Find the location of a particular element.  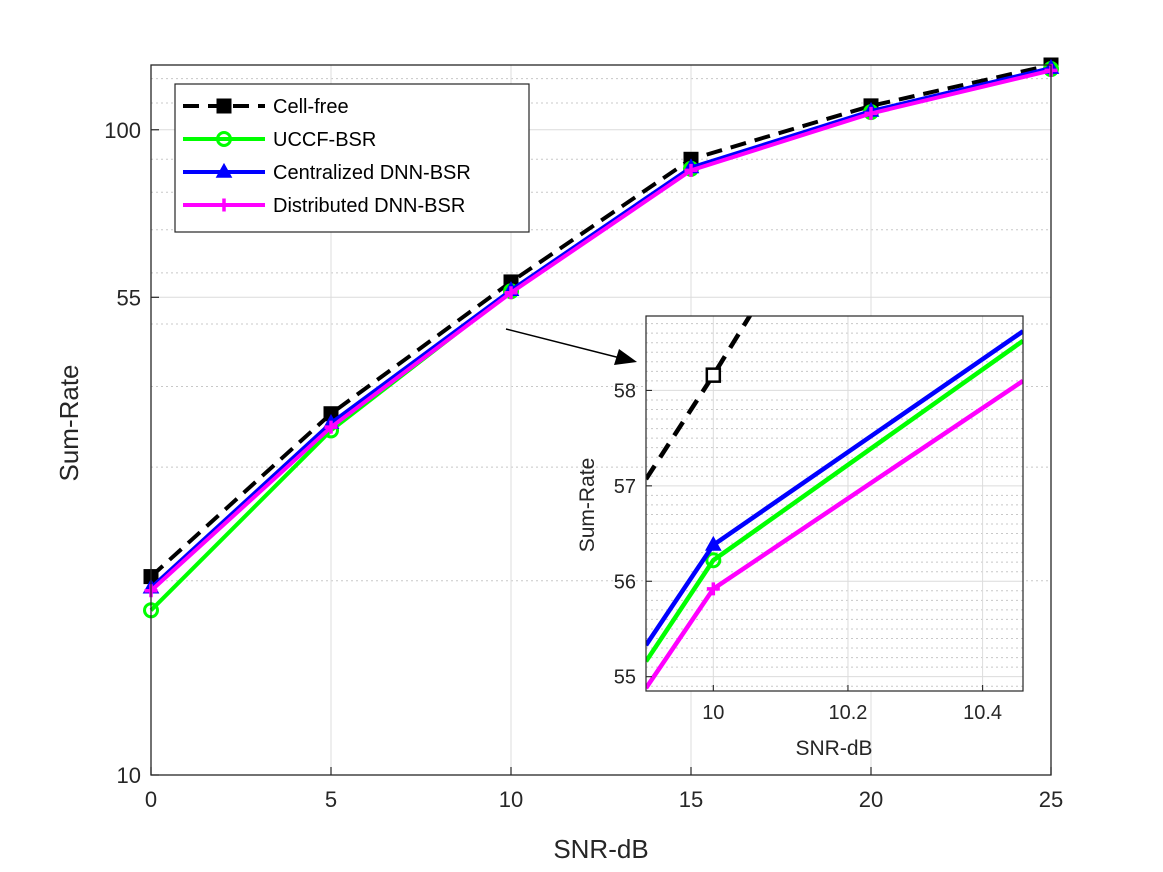

inset-x-tick-label: 10 is located at coordinates (713, 713).